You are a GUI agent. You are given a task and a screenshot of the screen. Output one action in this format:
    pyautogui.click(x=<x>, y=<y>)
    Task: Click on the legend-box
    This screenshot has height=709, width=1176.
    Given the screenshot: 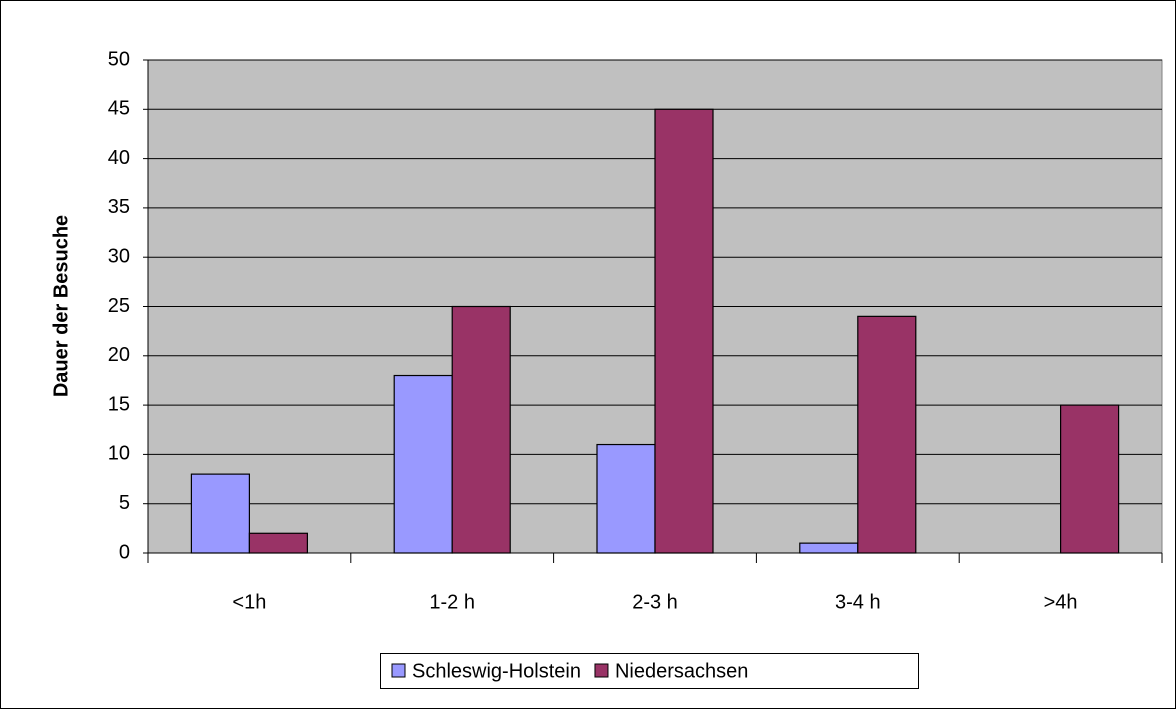 What is the action you would take?
    pyautogui.click(x=649, y=671)
    